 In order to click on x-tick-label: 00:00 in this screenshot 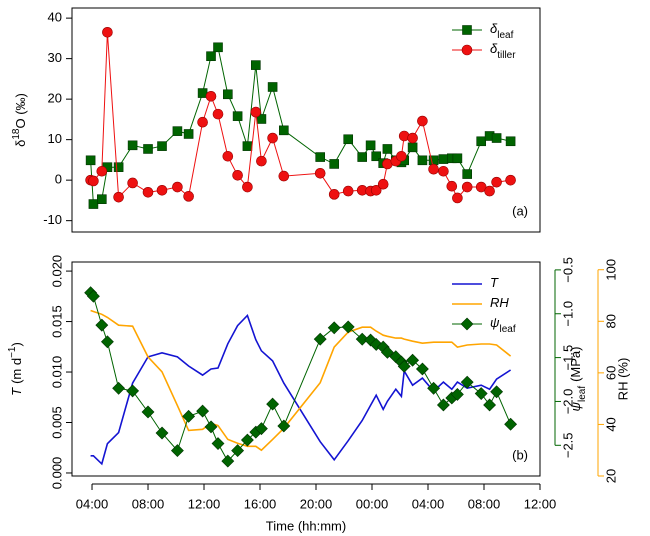, I will do `click(372, 503)`.